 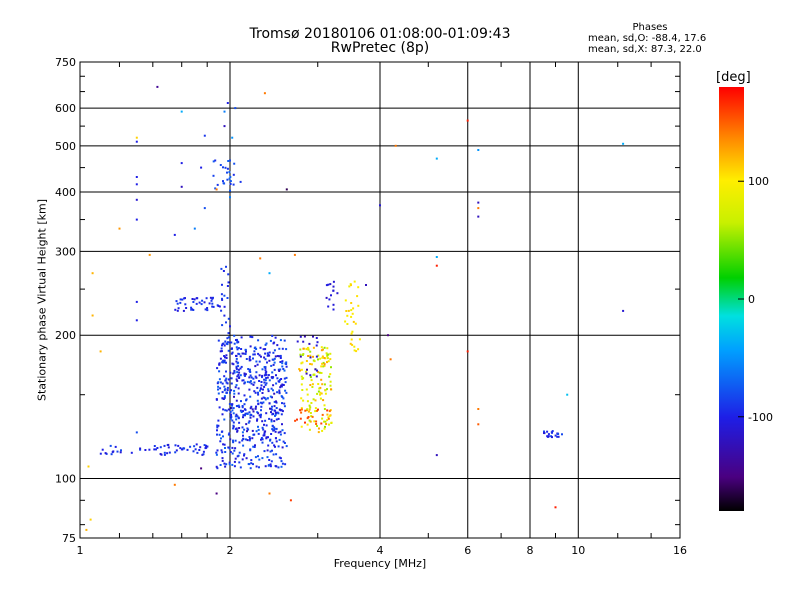 I want to click on chart-subtitle: RwPretec (8p), so click(x=380, y=48).